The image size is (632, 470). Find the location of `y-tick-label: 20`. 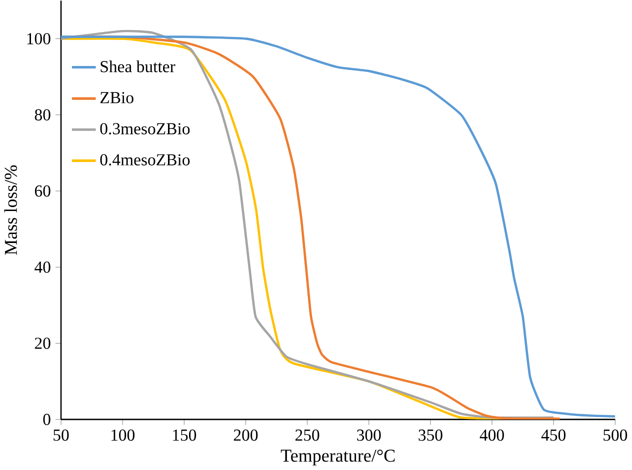

y-tick-label: 20 is located at coordinates (42, 344).